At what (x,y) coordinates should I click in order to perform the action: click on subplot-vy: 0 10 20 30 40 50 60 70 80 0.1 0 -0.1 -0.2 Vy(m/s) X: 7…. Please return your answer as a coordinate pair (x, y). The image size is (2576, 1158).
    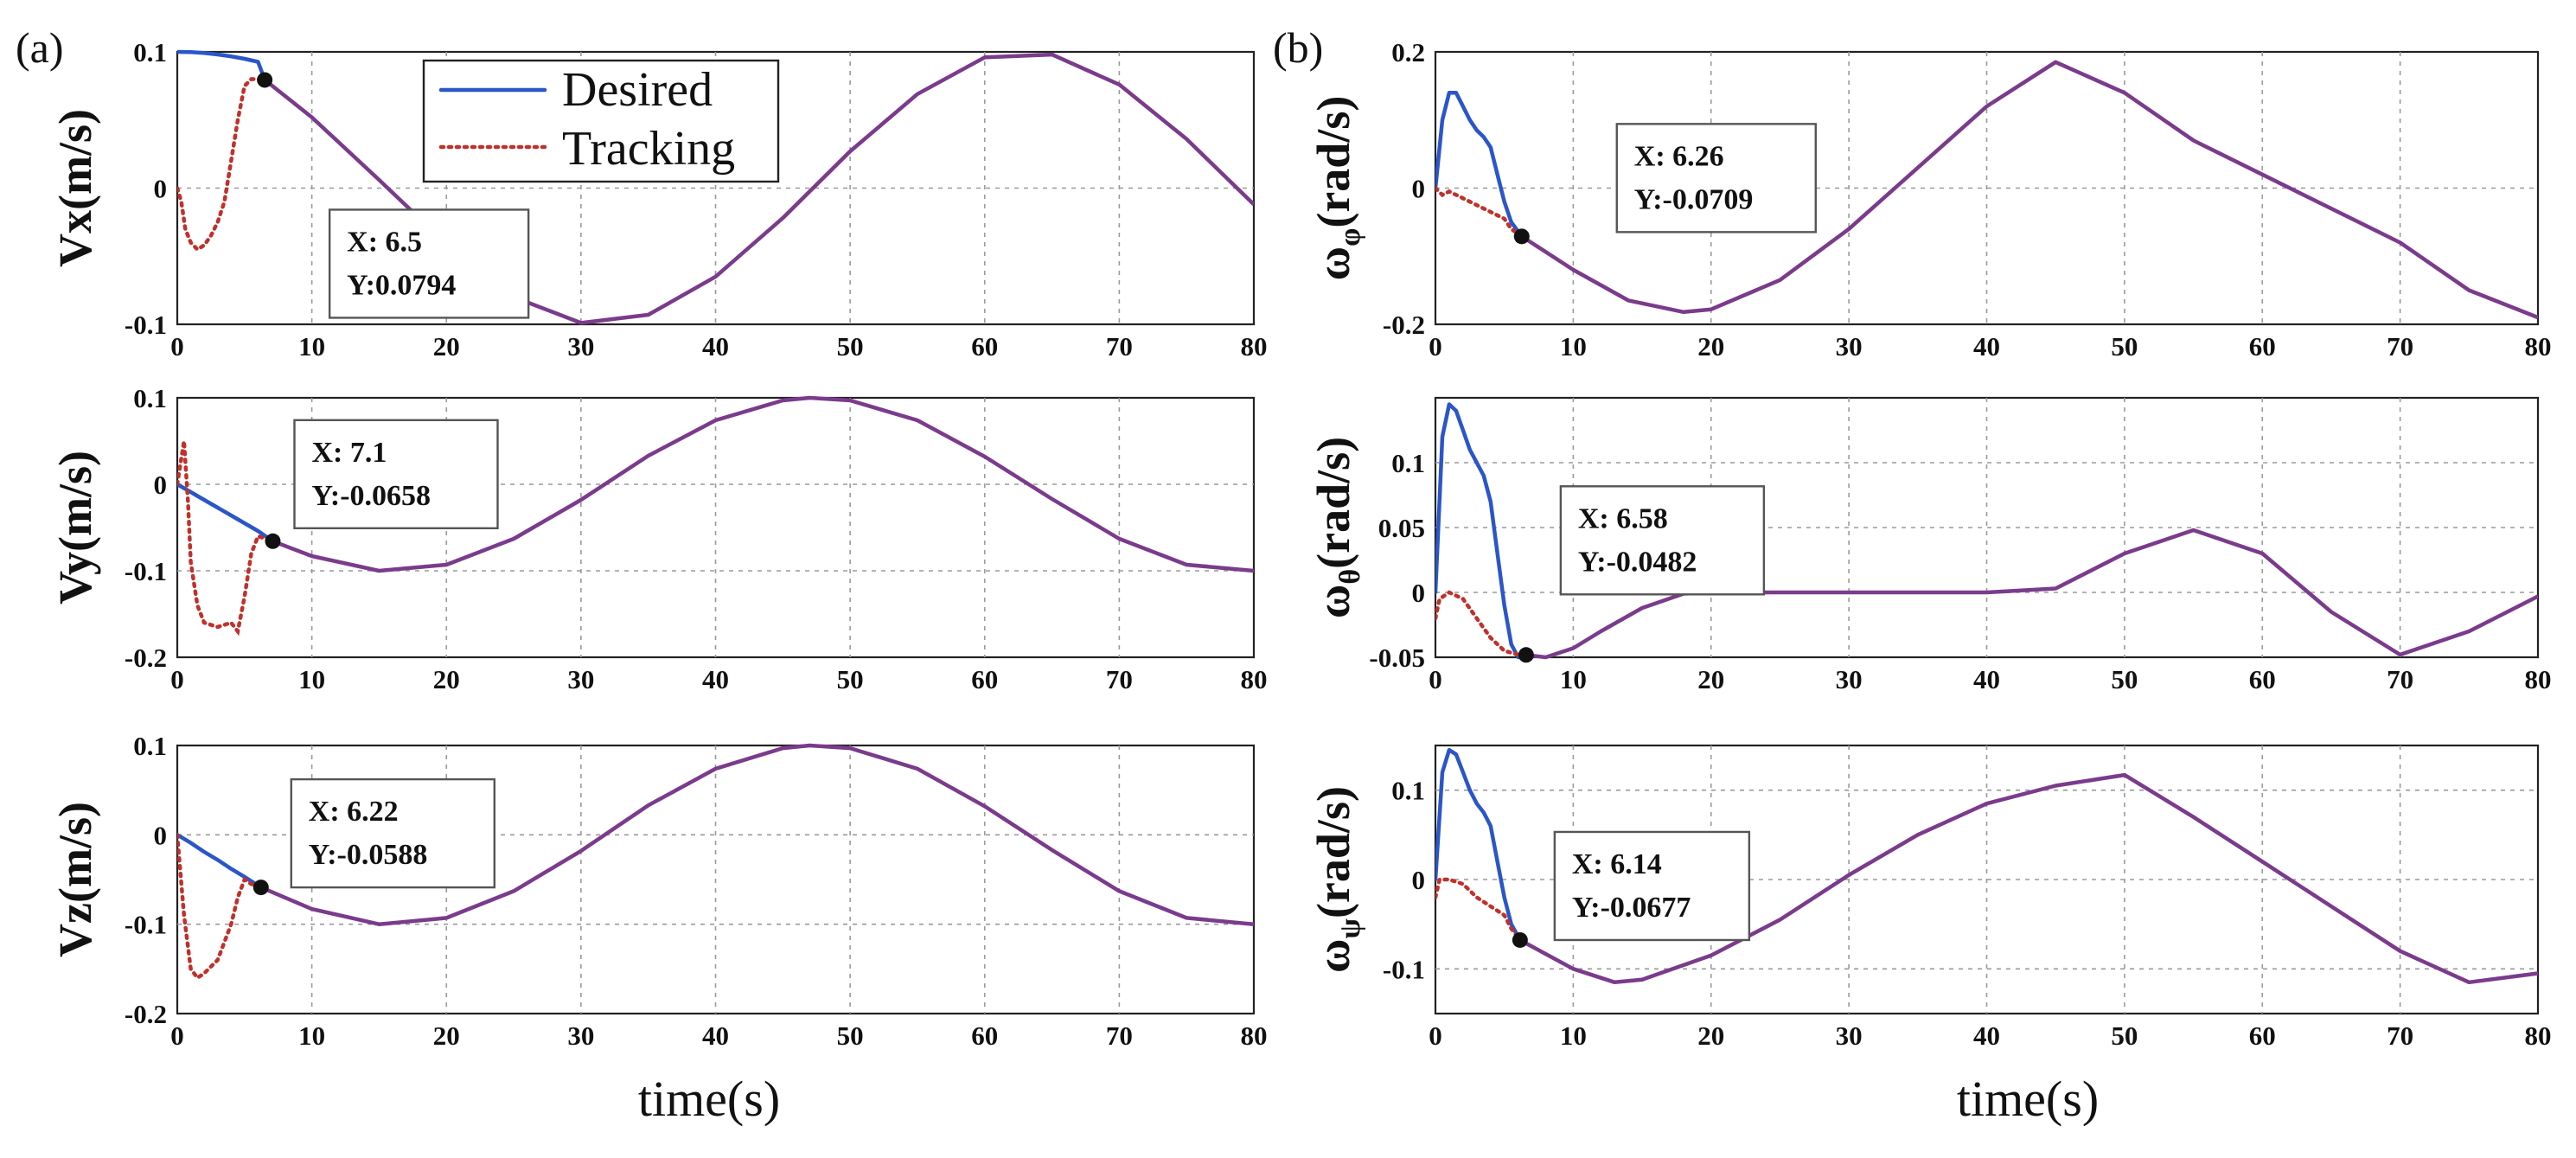
    Looking at the image, I should click on (658, 538).